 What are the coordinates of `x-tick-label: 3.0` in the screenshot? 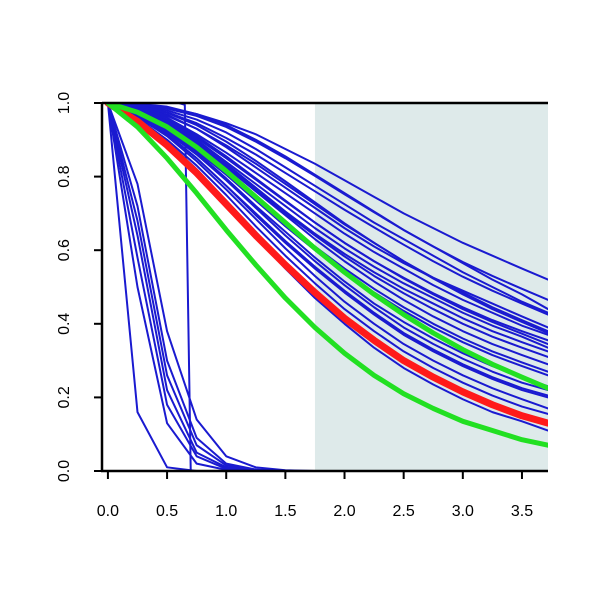 It's located at (463, 511).